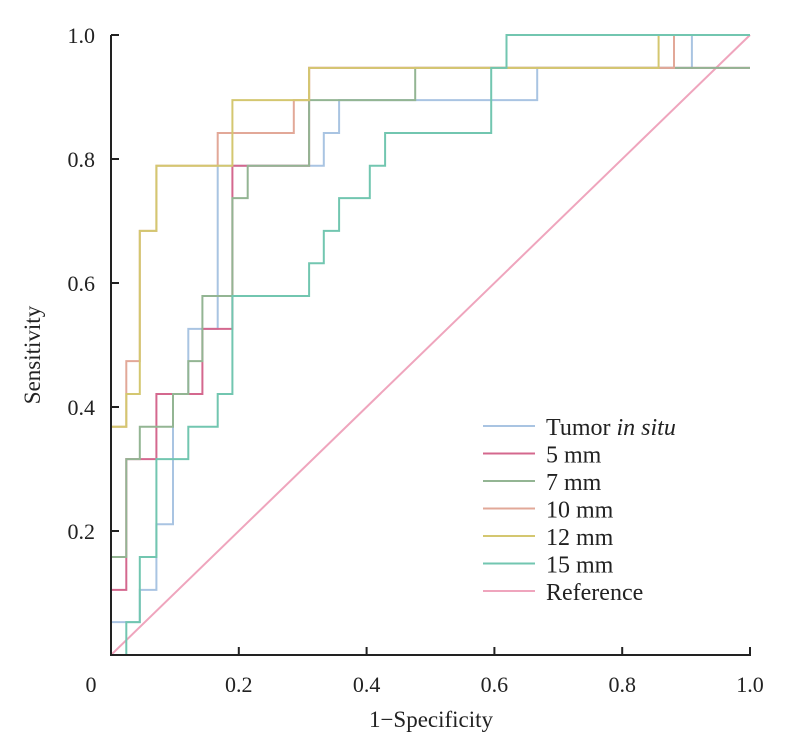 This screenshot has height=745, width=792. I want to click on x-tick-label: 0.2, so click(239, 684).